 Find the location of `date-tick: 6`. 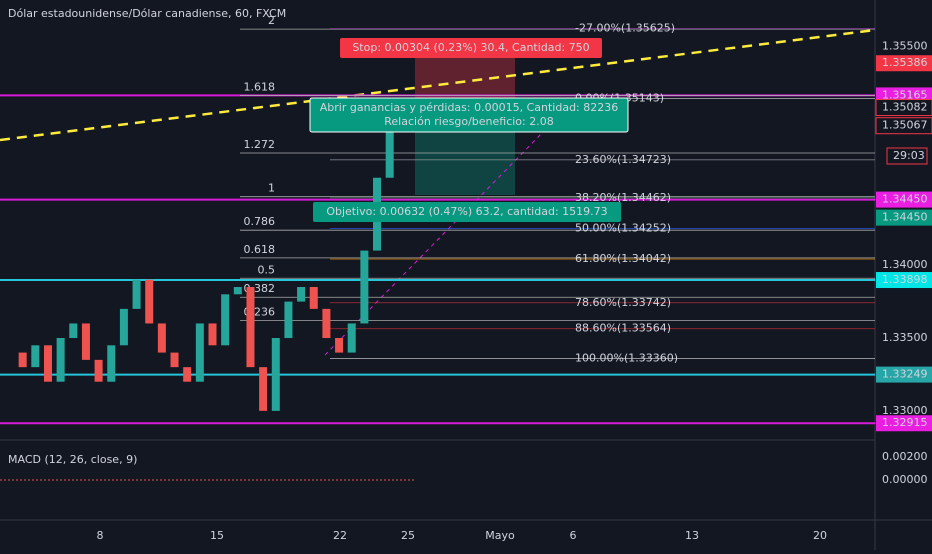

date-tick: 6 is located at coordinates (573, 535).